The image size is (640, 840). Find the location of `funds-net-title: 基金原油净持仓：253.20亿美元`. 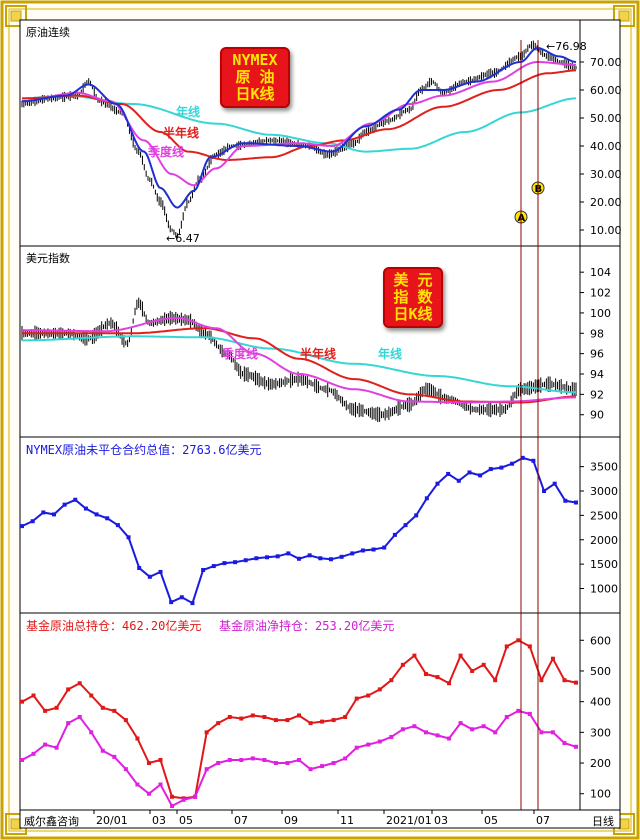

funds-net-title: 基金原油净持仓：253.20亿美元 is located at coordinates (307, 626).